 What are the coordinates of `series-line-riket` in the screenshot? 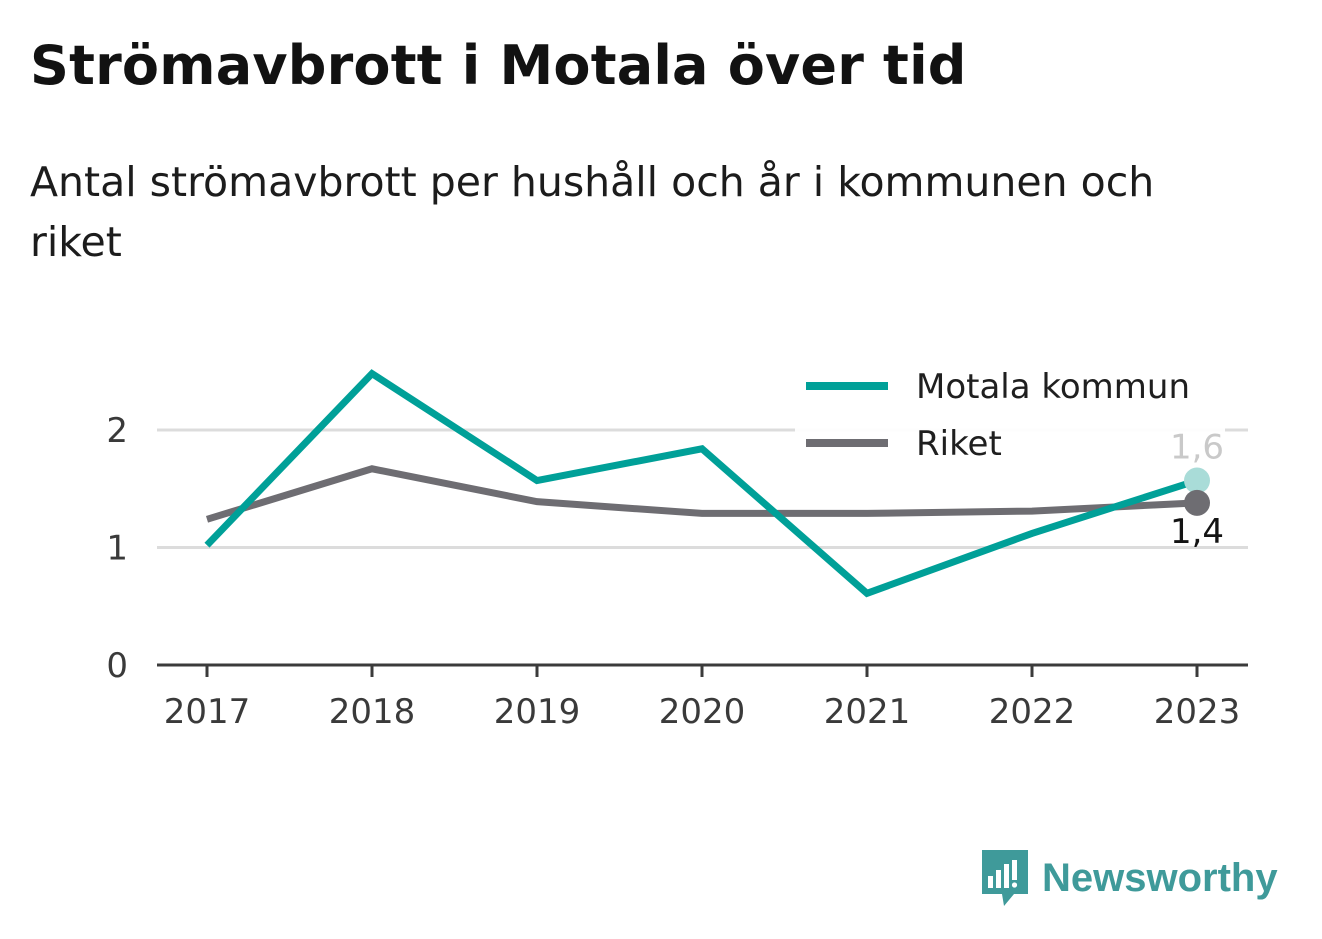 It's located at (701, 494).